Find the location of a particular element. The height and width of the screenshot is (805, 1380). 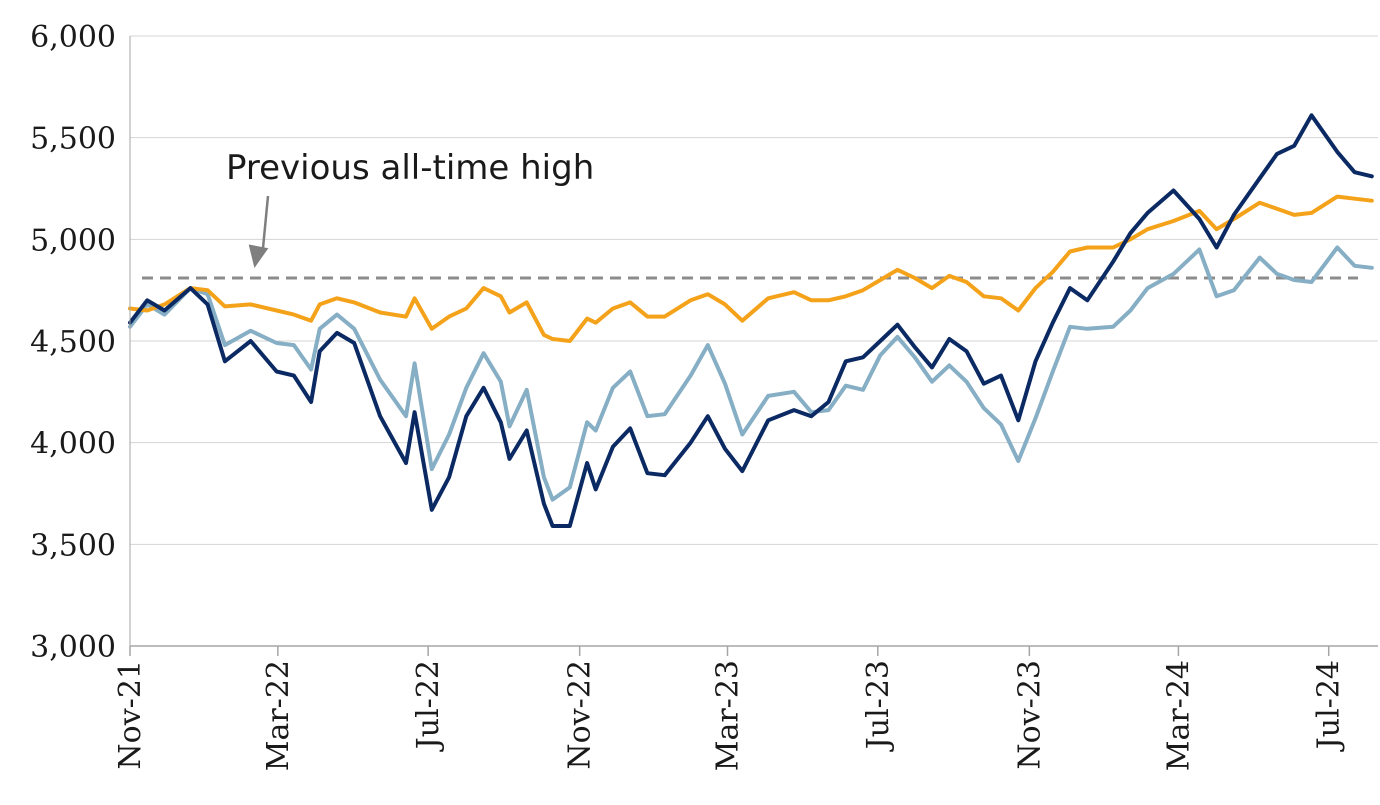

x-tick-label: Nov-21 is located at coordinates (130, 715).